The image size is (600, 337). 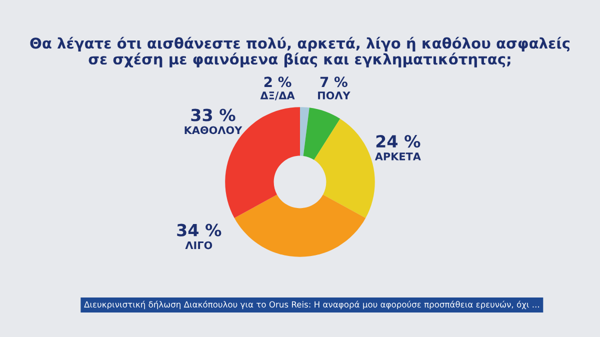 I want to click on slice-label: ΛΙΓΟ, so click(x=198, y=245).